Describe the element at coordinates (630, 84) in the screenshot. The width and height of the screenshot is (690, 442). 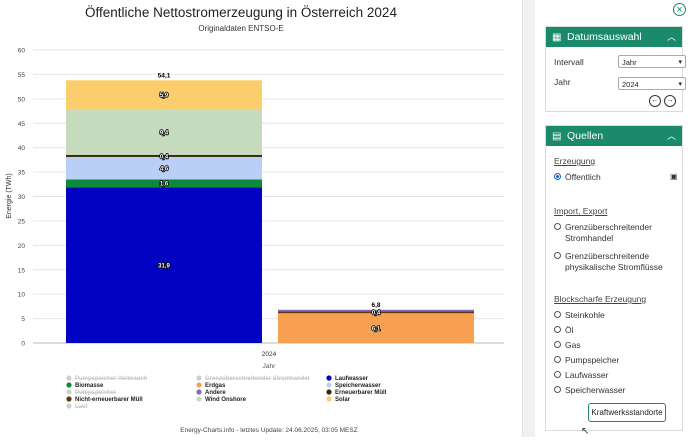
I see `year-select-value: 2024` at that location.